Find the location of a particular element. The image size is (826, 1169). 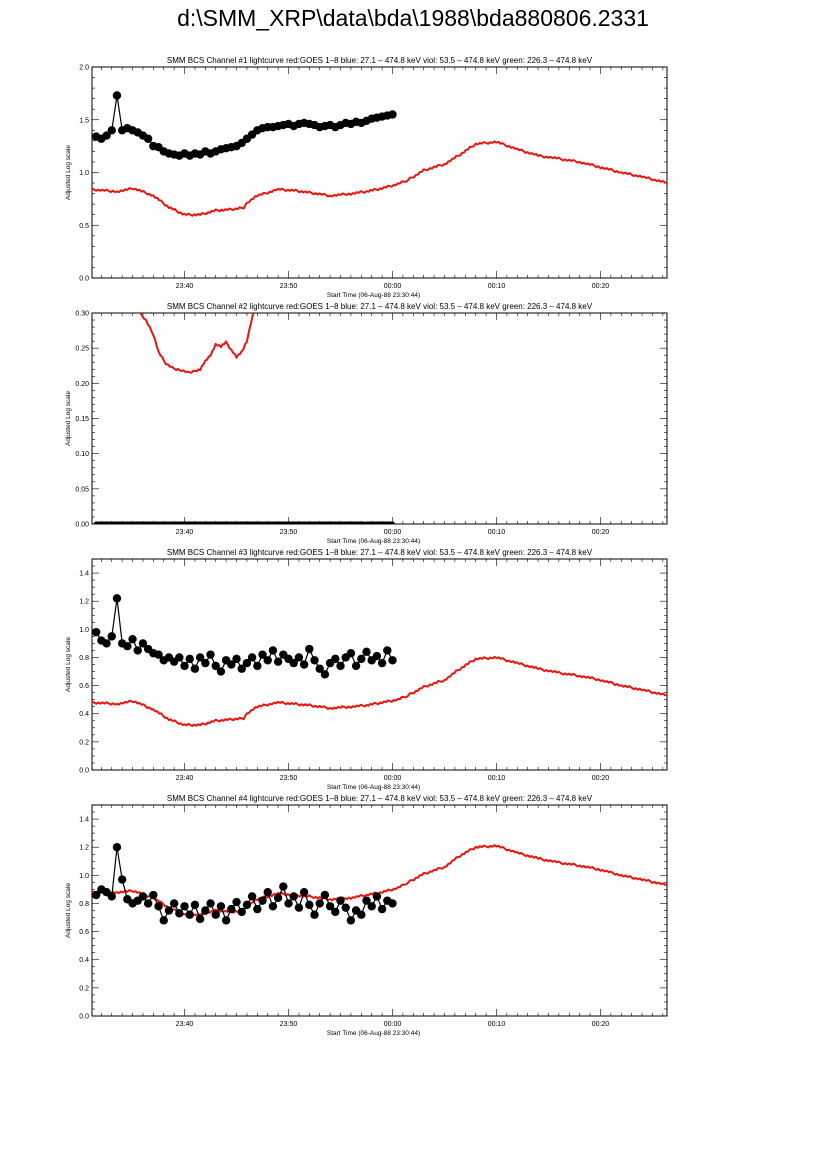

y-tick-label: 0.00 is located at coordinates (82, 525).